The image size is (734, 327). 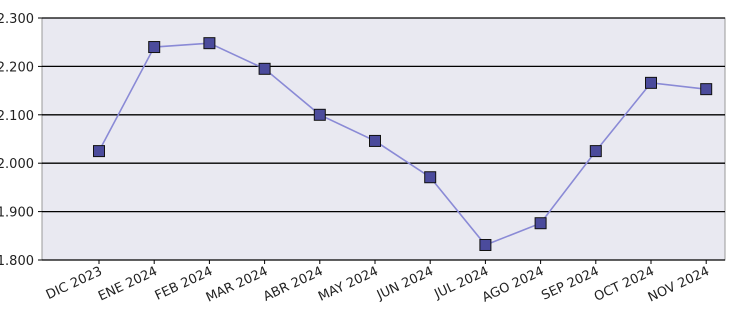 What do you see at coordinates (405, 283) in the screenshot?
I see `x-tick-label: JUN 2024` at bounding box center [405, 283].